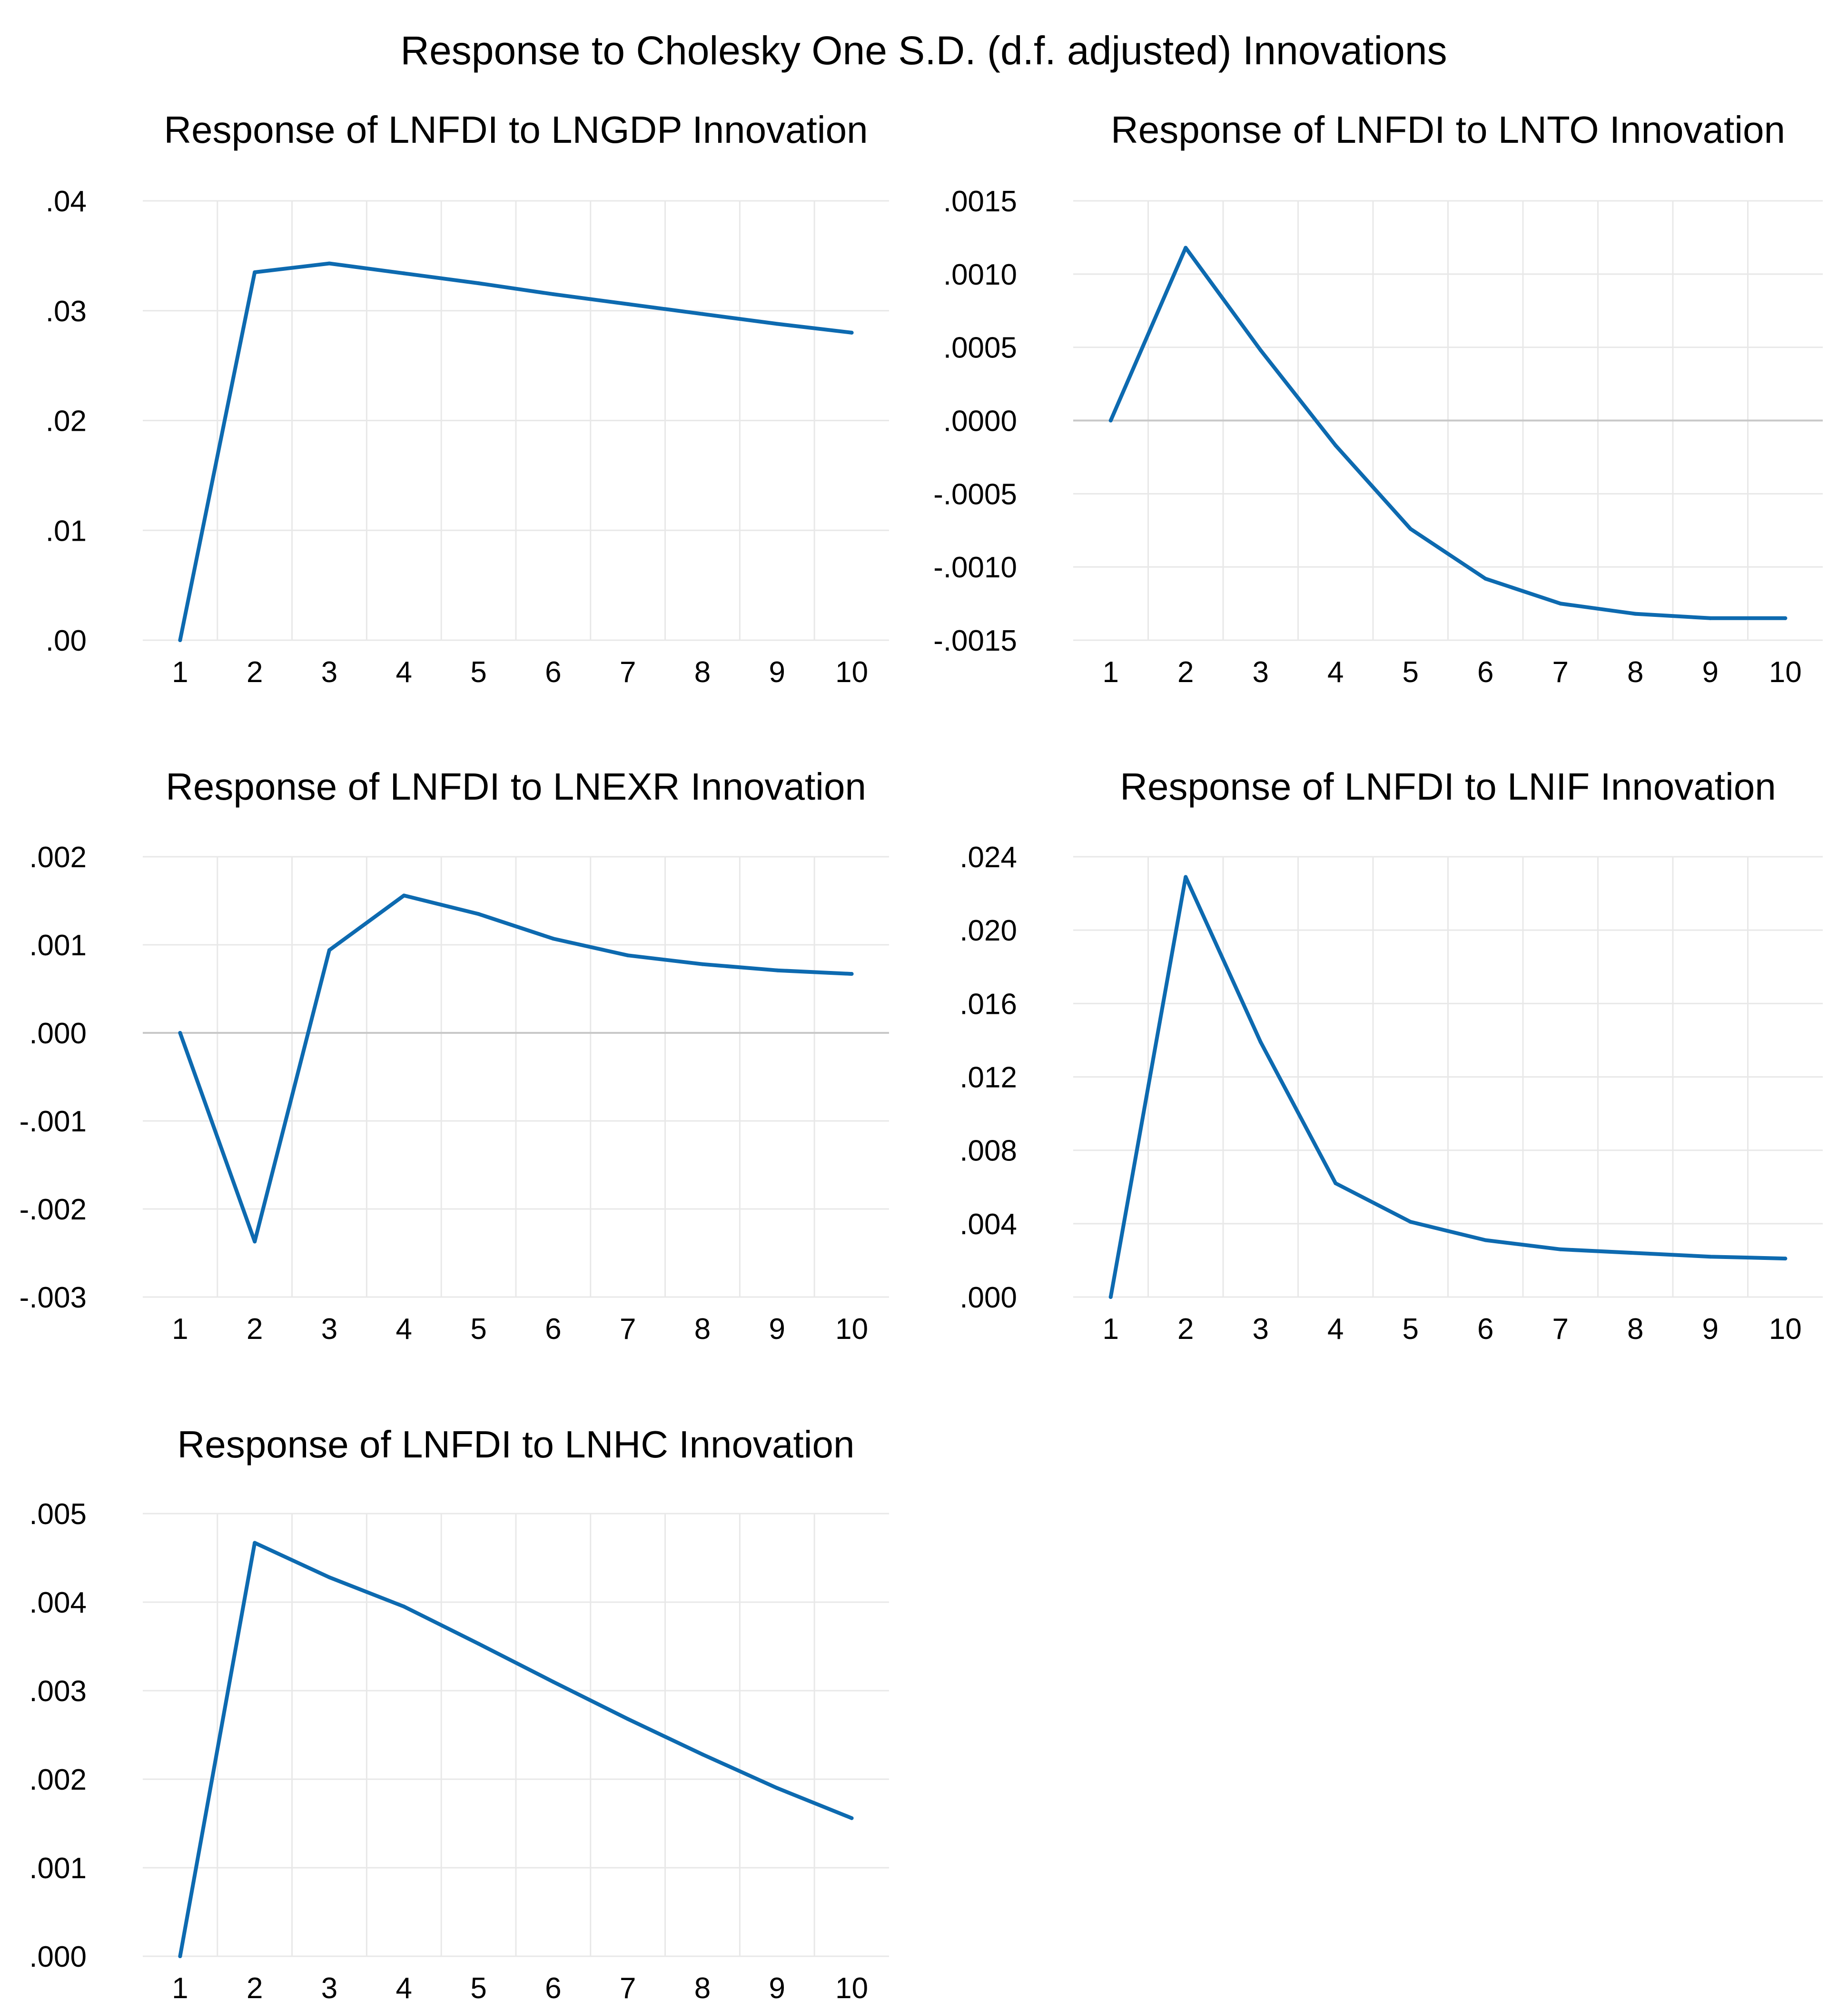 This screenshot has width=1848, height=2011. What do you see at coordinates (988, 1077) in the screenshot?
I see `y-tick-label: .012` at bounding box center [988, 1077].